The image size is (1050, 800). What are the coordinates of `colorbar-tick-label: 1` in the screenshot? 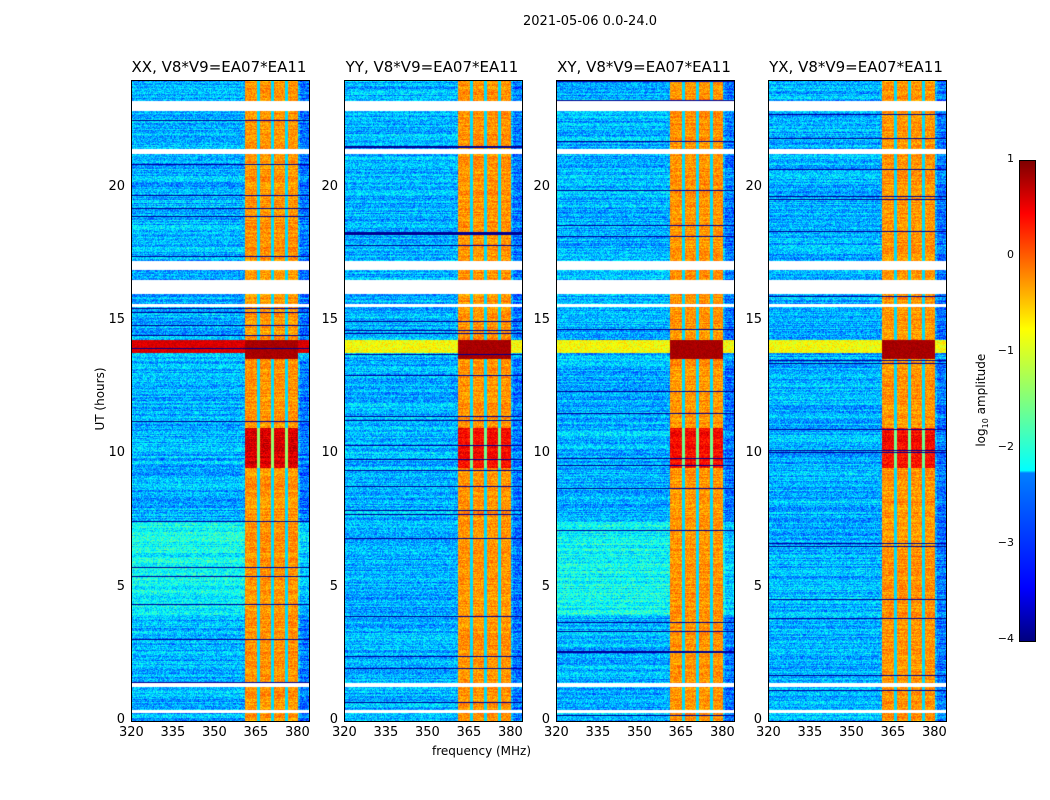 It's located at (1010, 158).